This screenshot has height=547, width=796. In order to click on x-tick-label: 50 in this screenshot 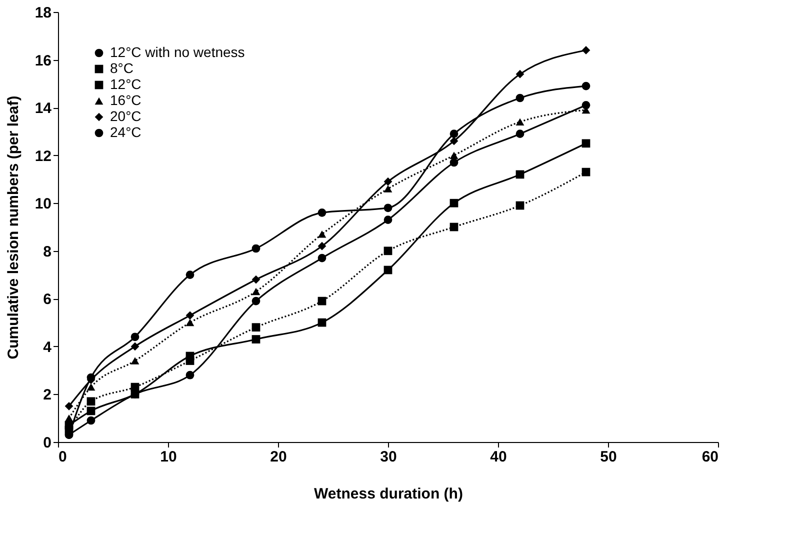, I will do `click(608, 457)`.